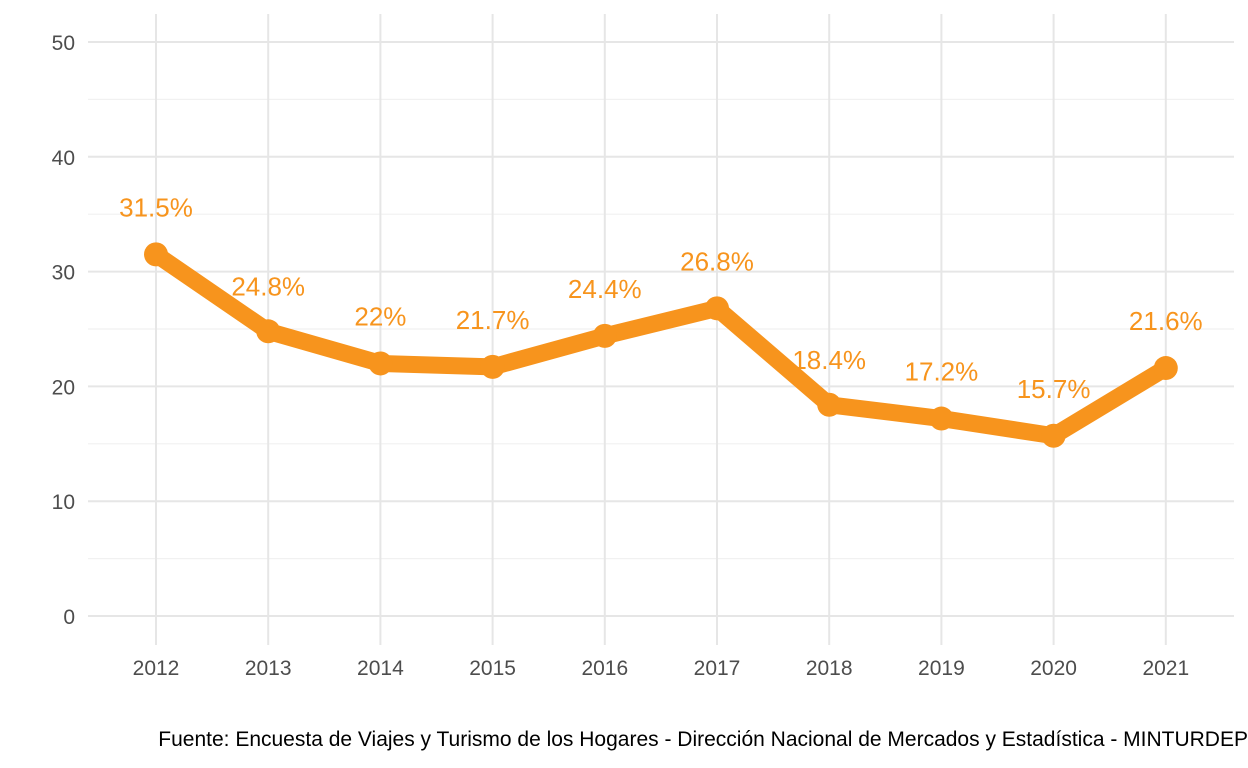 The image size is (1248, 768). What do you see at coordinates (156, 207) in the screenshot?
I see `data-label: 31.5%` at bounding box center [156, 207].